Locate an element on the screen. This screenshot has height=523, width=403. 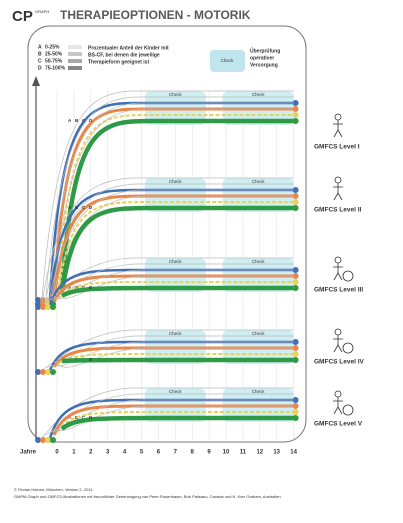
legend-description: Prozentualer Anteil der Kinder mit is located at coordinates (128, 48).